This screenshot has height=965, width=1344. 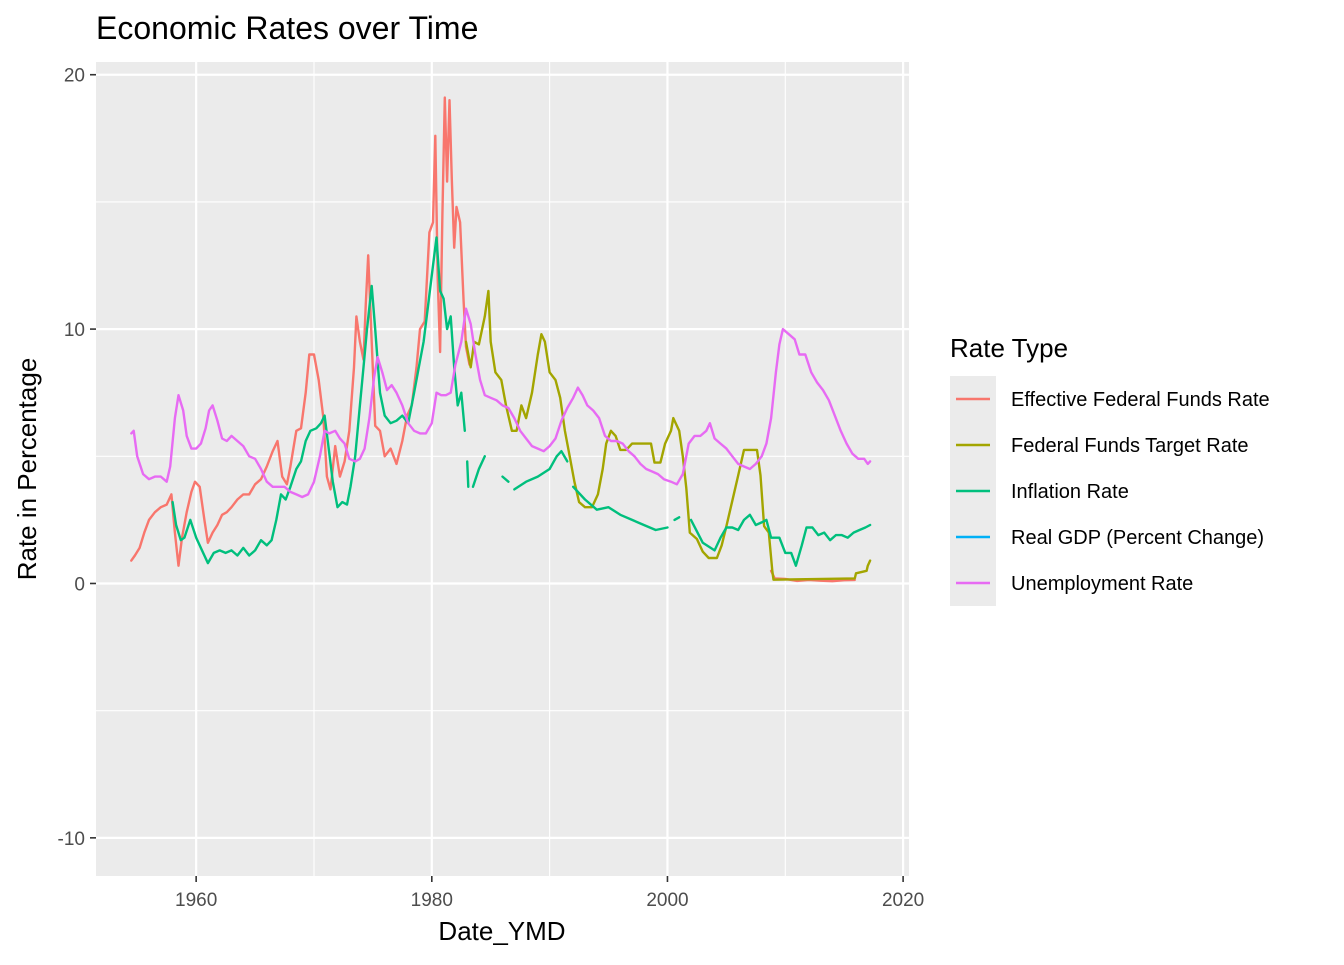 I want to click on legend-title: Rate Type, so click(x=1009, y=348).